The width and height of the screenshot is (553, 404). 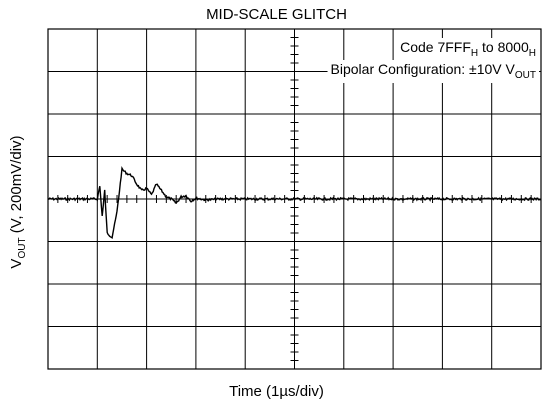 I want to click on chart-title: MID-SCALE GLITCH, so click(x=276, y=14).